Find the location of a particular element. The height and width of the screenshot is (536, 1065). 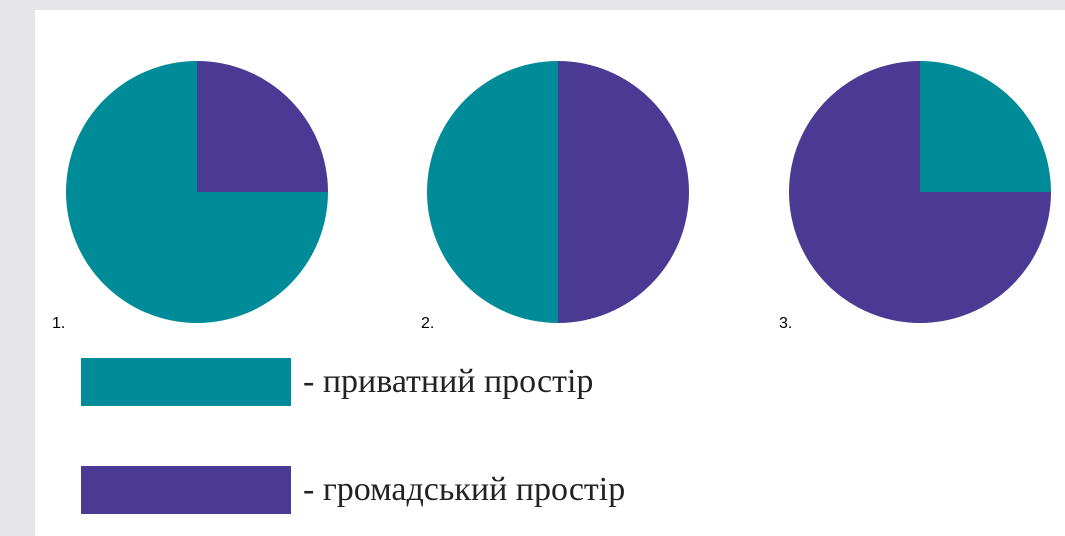

pie-number-3: 3. is located at coordinates (786, 323).